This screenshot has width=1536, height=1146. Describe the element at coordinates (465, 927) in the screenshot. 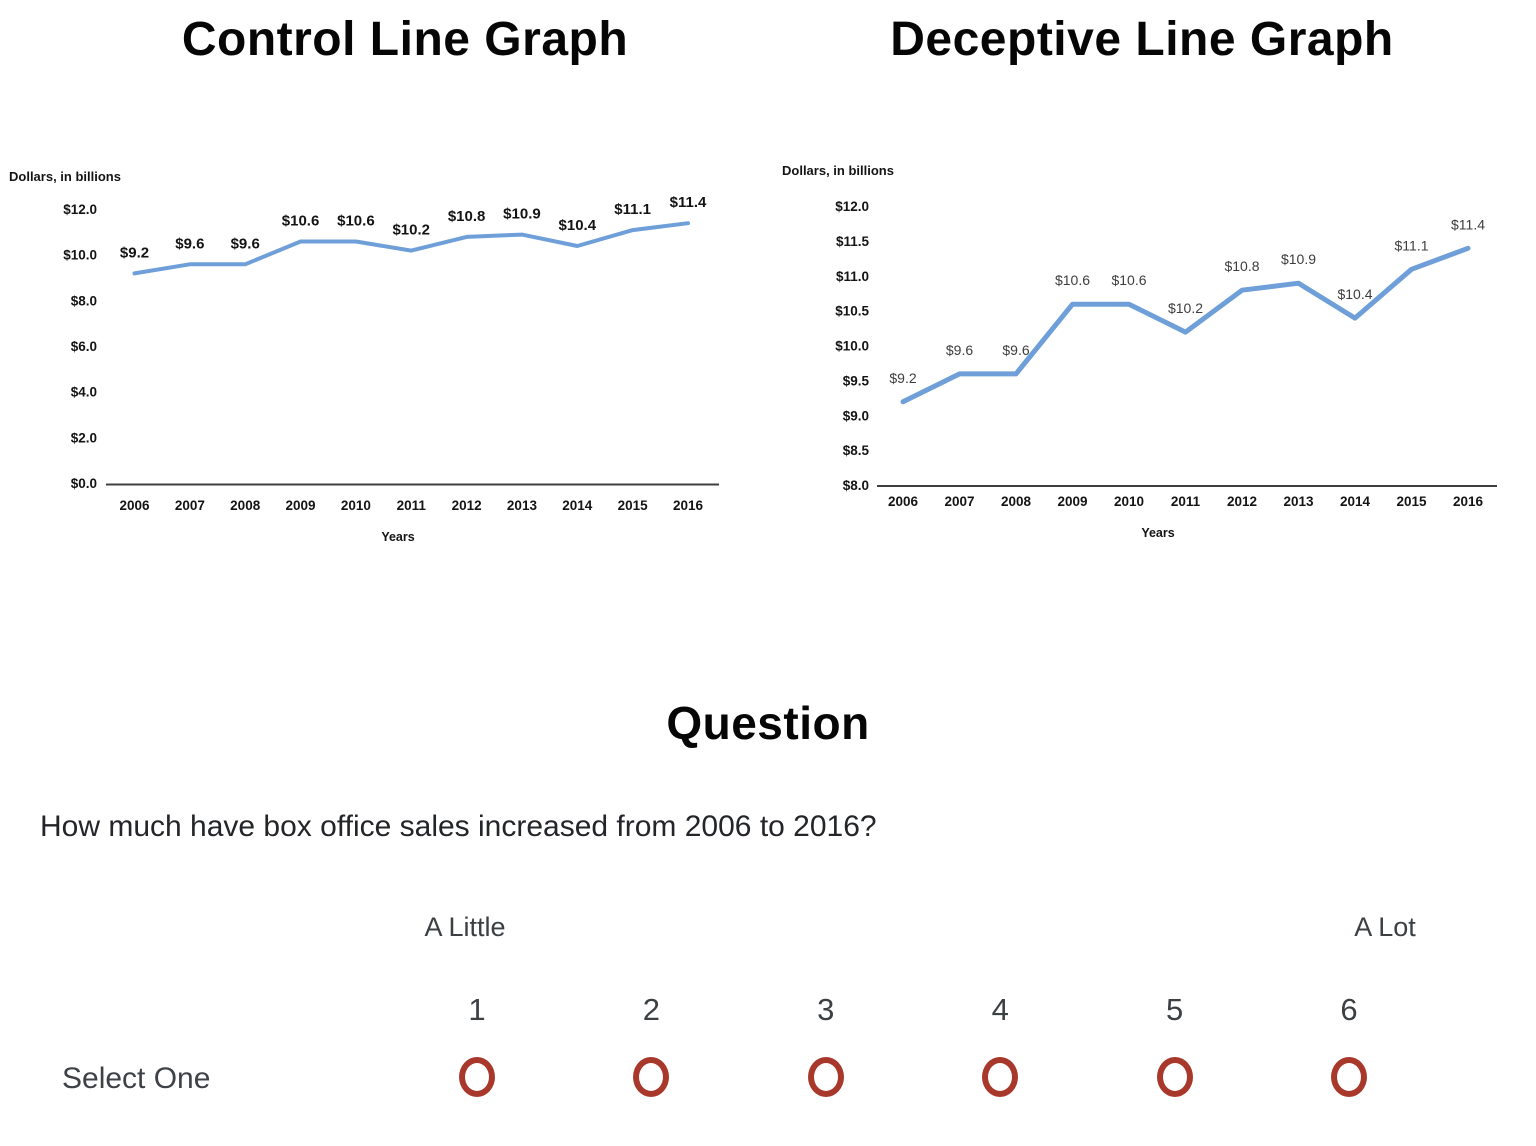

I see `scale-anchor-a-little: A Little` at that location.